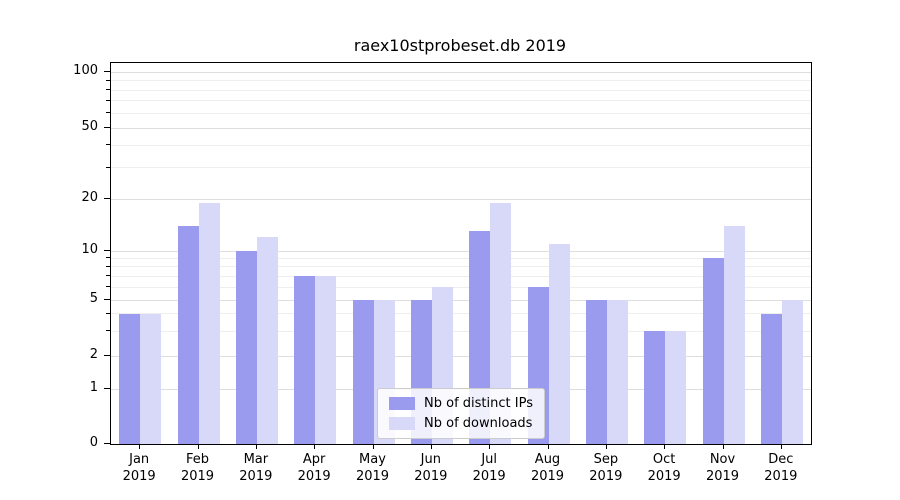 This screenshot has height=500, width=900. I want to click on x-axis-label: Feb 2019, so click(198, 468).